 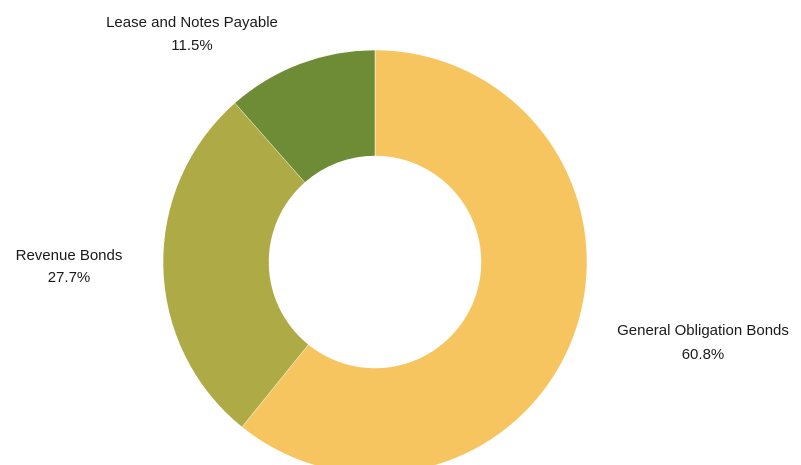 What do you see at coordinates (69, 266) in the screenshot?
I see `slice-label-group-revenue-bonds: Revenue Bonds 27.7%` at bounding box center [69, 266].